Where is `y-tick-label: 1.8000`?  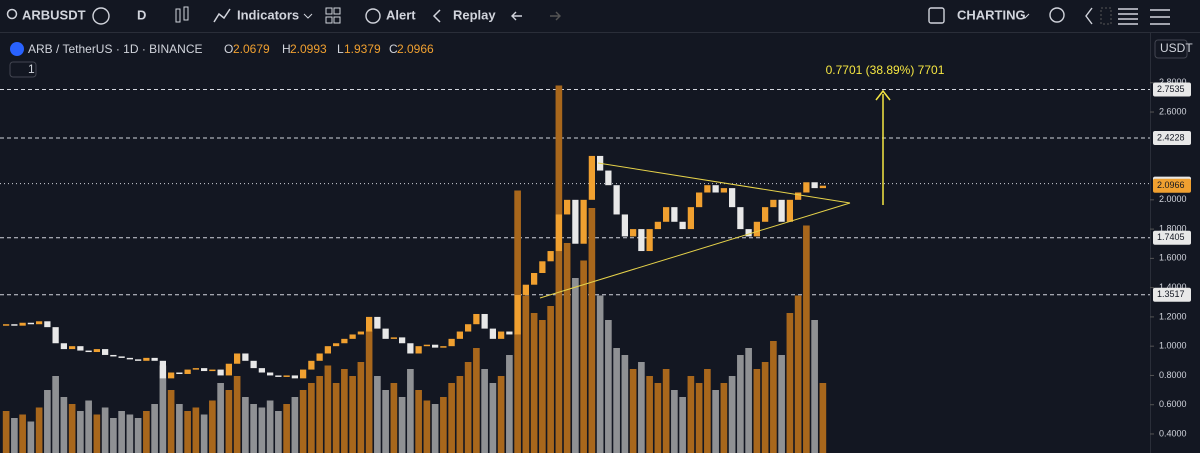 y-tick-label: 1.8000 is located at coordinates (1173, 228).